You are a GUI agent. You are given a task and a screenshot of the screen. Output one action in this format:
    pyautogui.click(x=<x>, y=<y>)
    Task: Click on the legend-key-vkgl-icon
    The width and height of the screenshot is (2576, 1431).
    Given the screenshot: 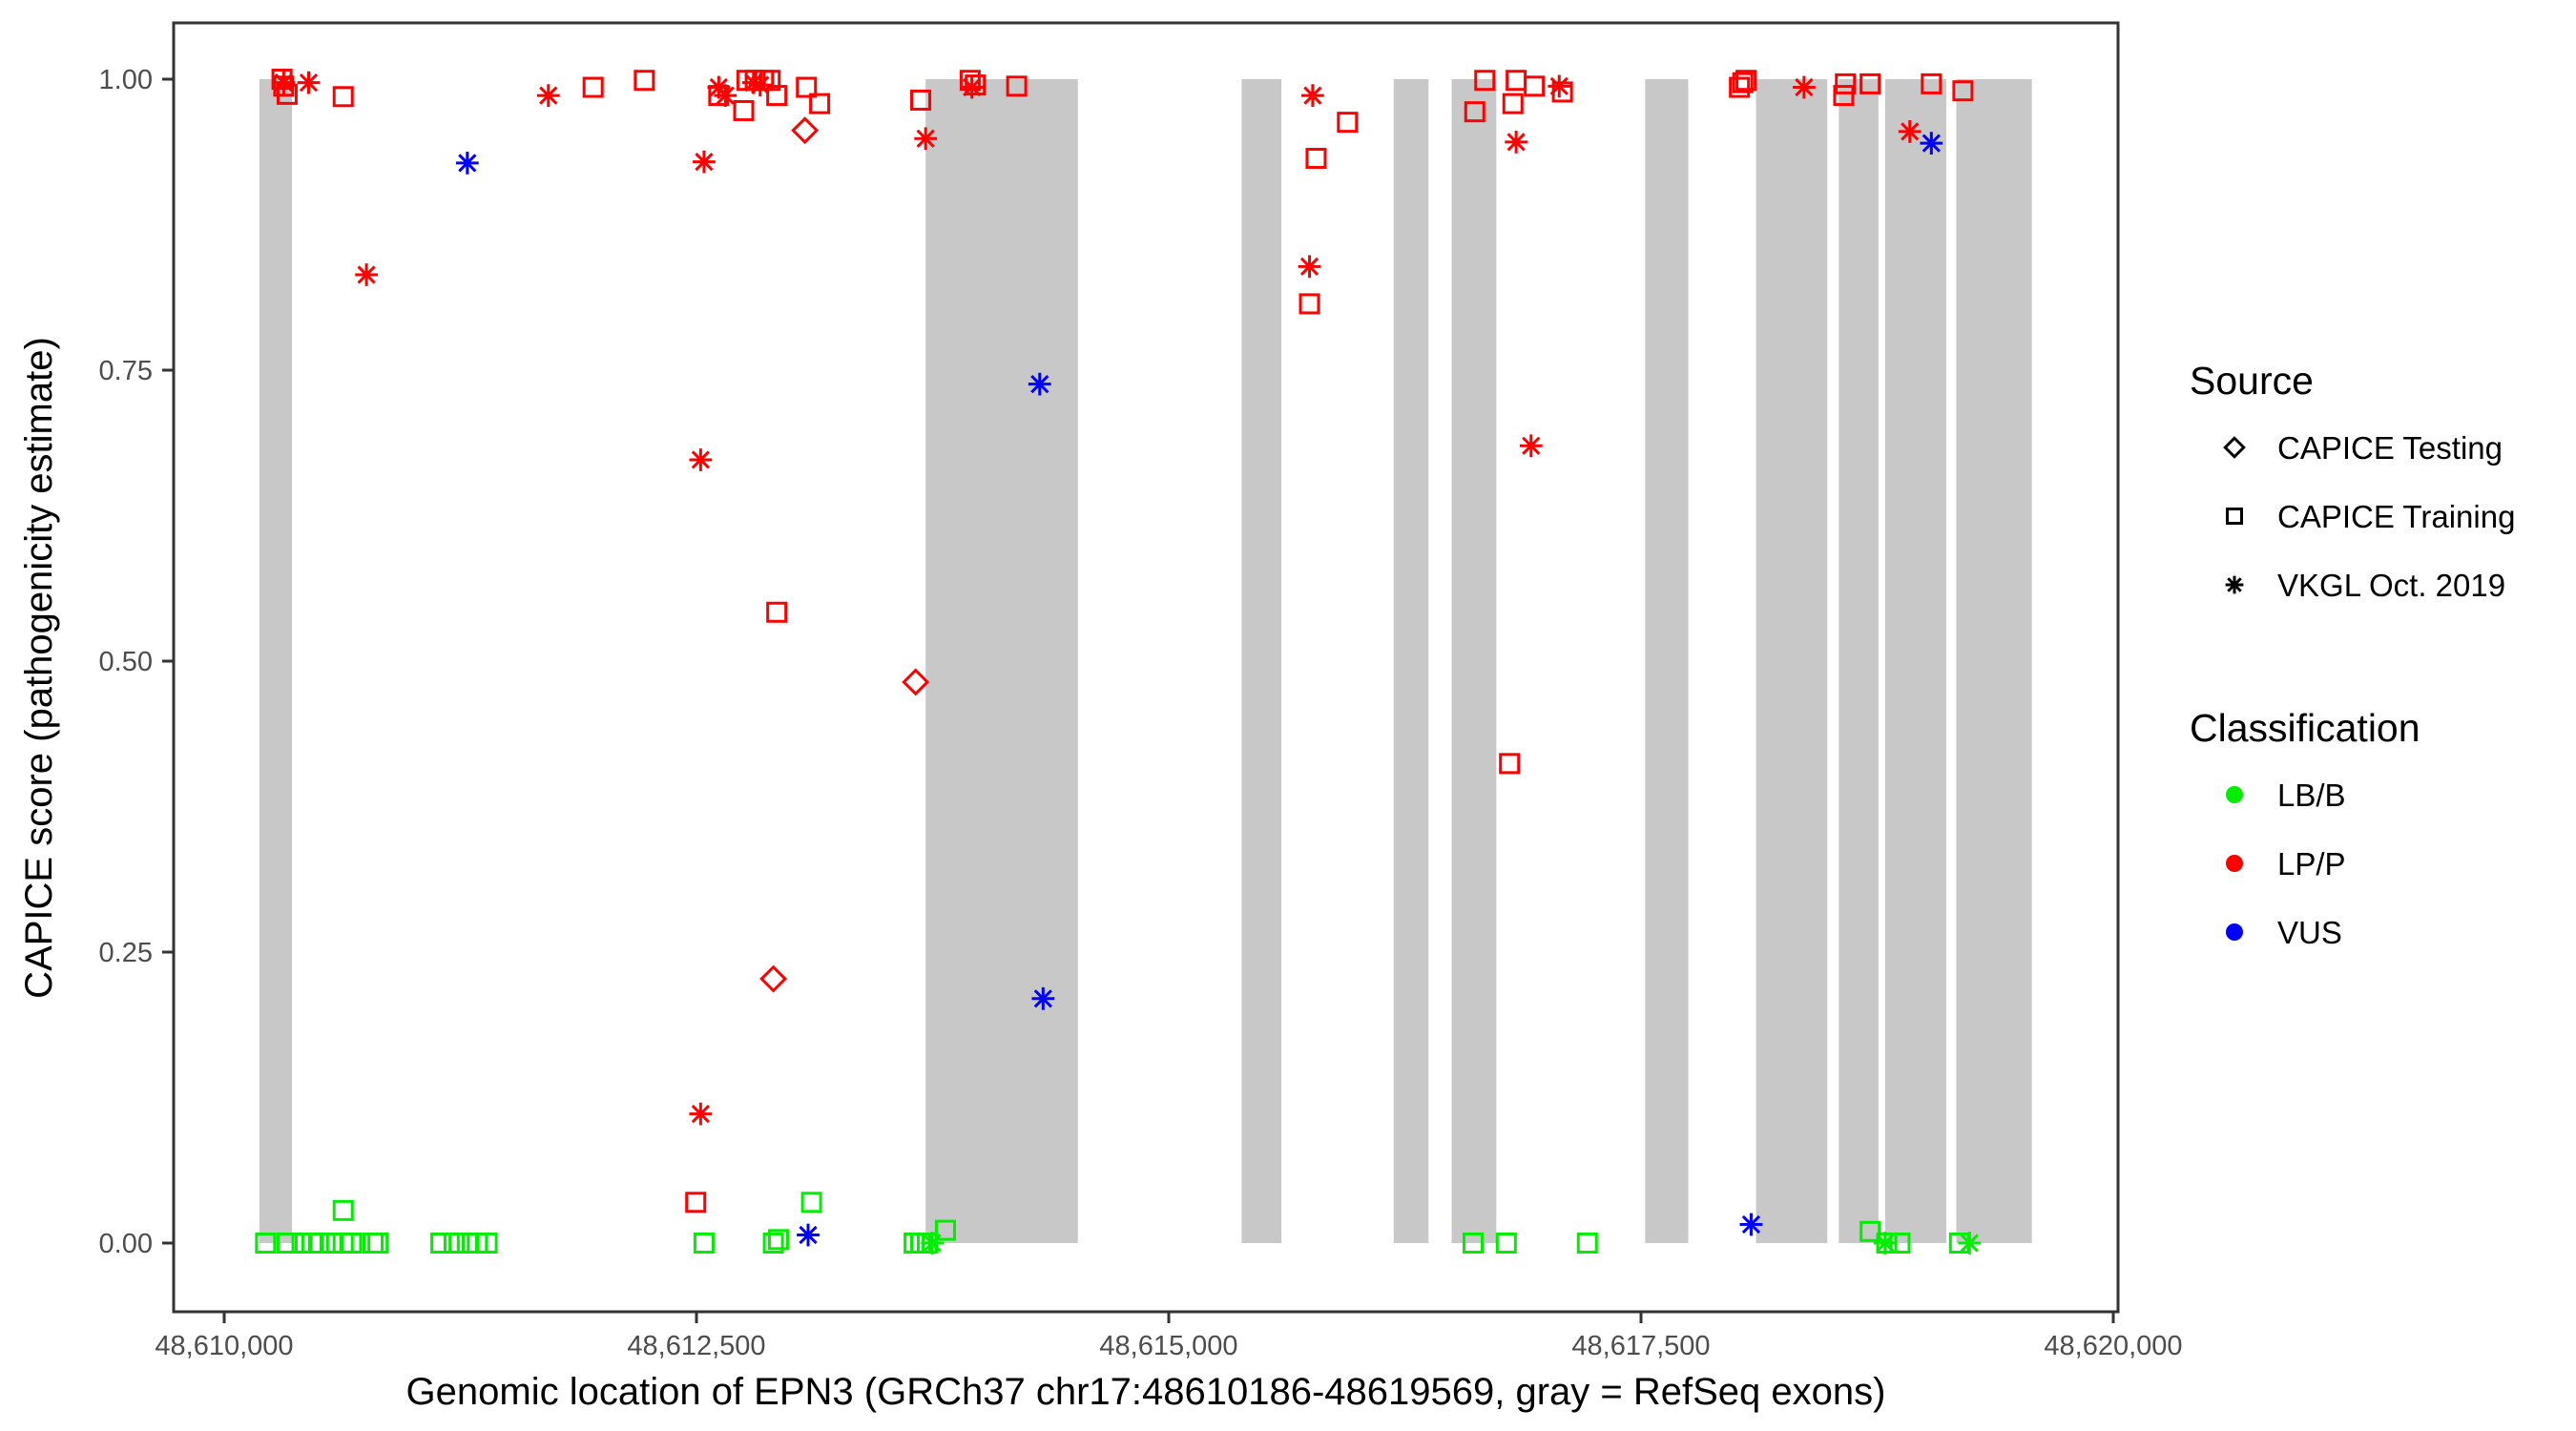 What is the action you would take?
    pyautogui.click(x=2234, y=584)
    